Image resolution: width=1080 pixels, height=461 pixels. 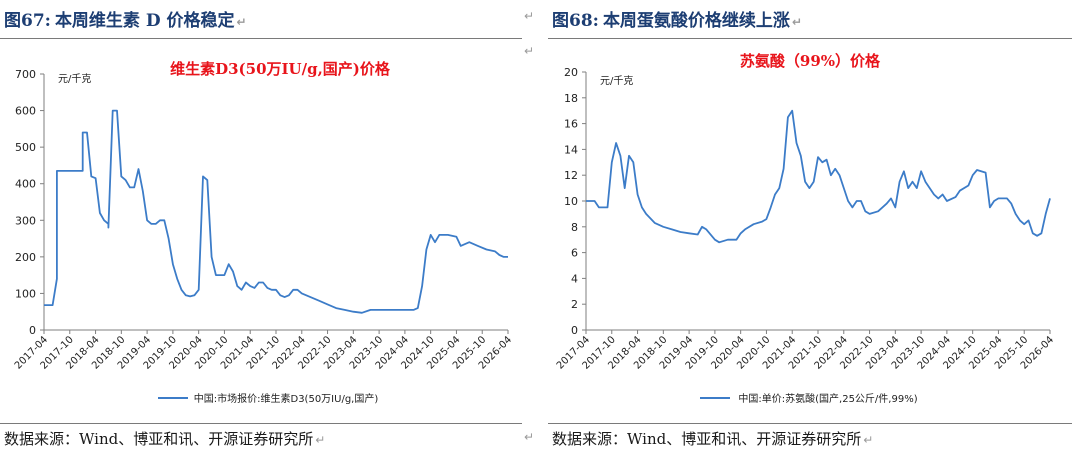 I want to click on y-tick-label: 300, so click(x=25, y=220).